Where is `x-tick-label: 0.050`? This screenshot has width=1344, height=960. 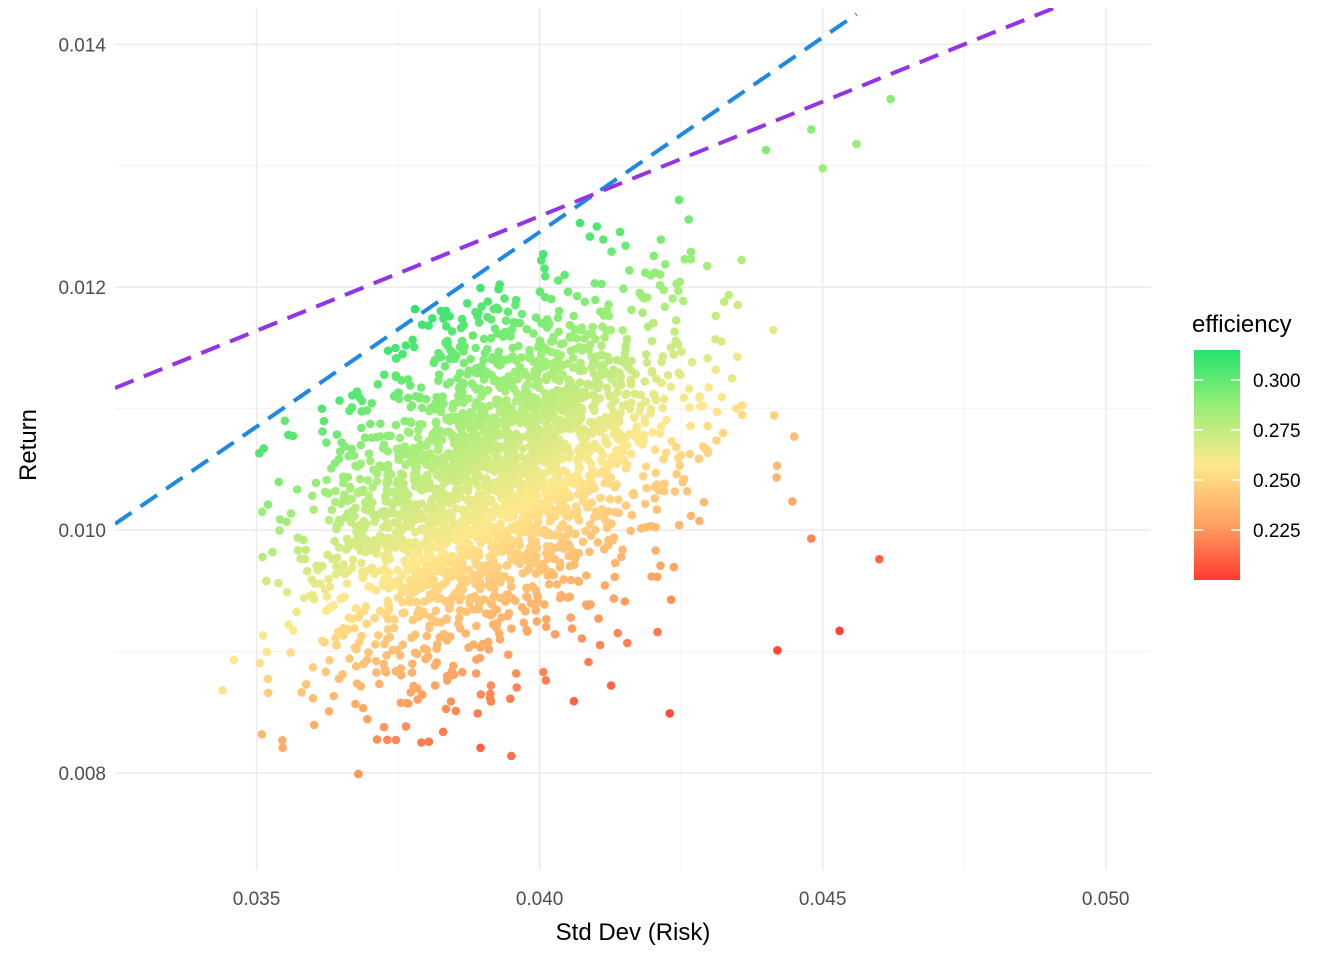 x-tick-label: 0.050 is located at coordinates (1106, 899).